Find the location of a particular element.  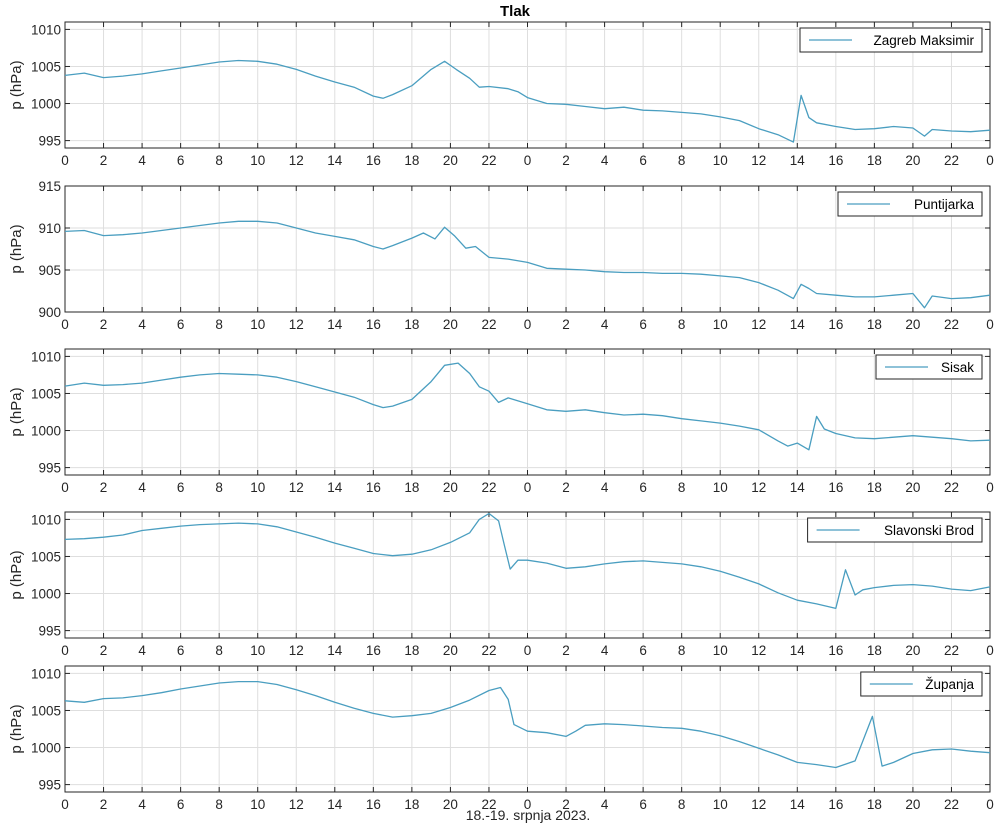

y-axis-label: p (hPa) is located at coordinates (16, 248).